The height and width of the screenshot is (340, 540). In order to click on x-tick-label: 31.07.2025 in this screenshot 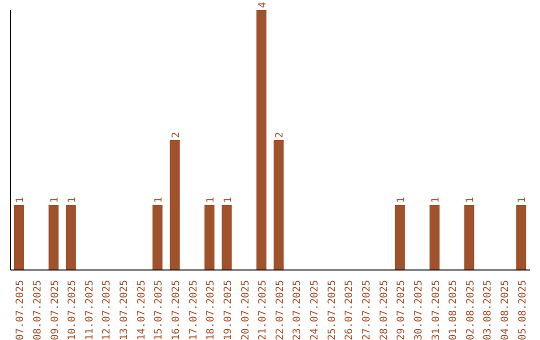, I will do `click(436, 310)`.